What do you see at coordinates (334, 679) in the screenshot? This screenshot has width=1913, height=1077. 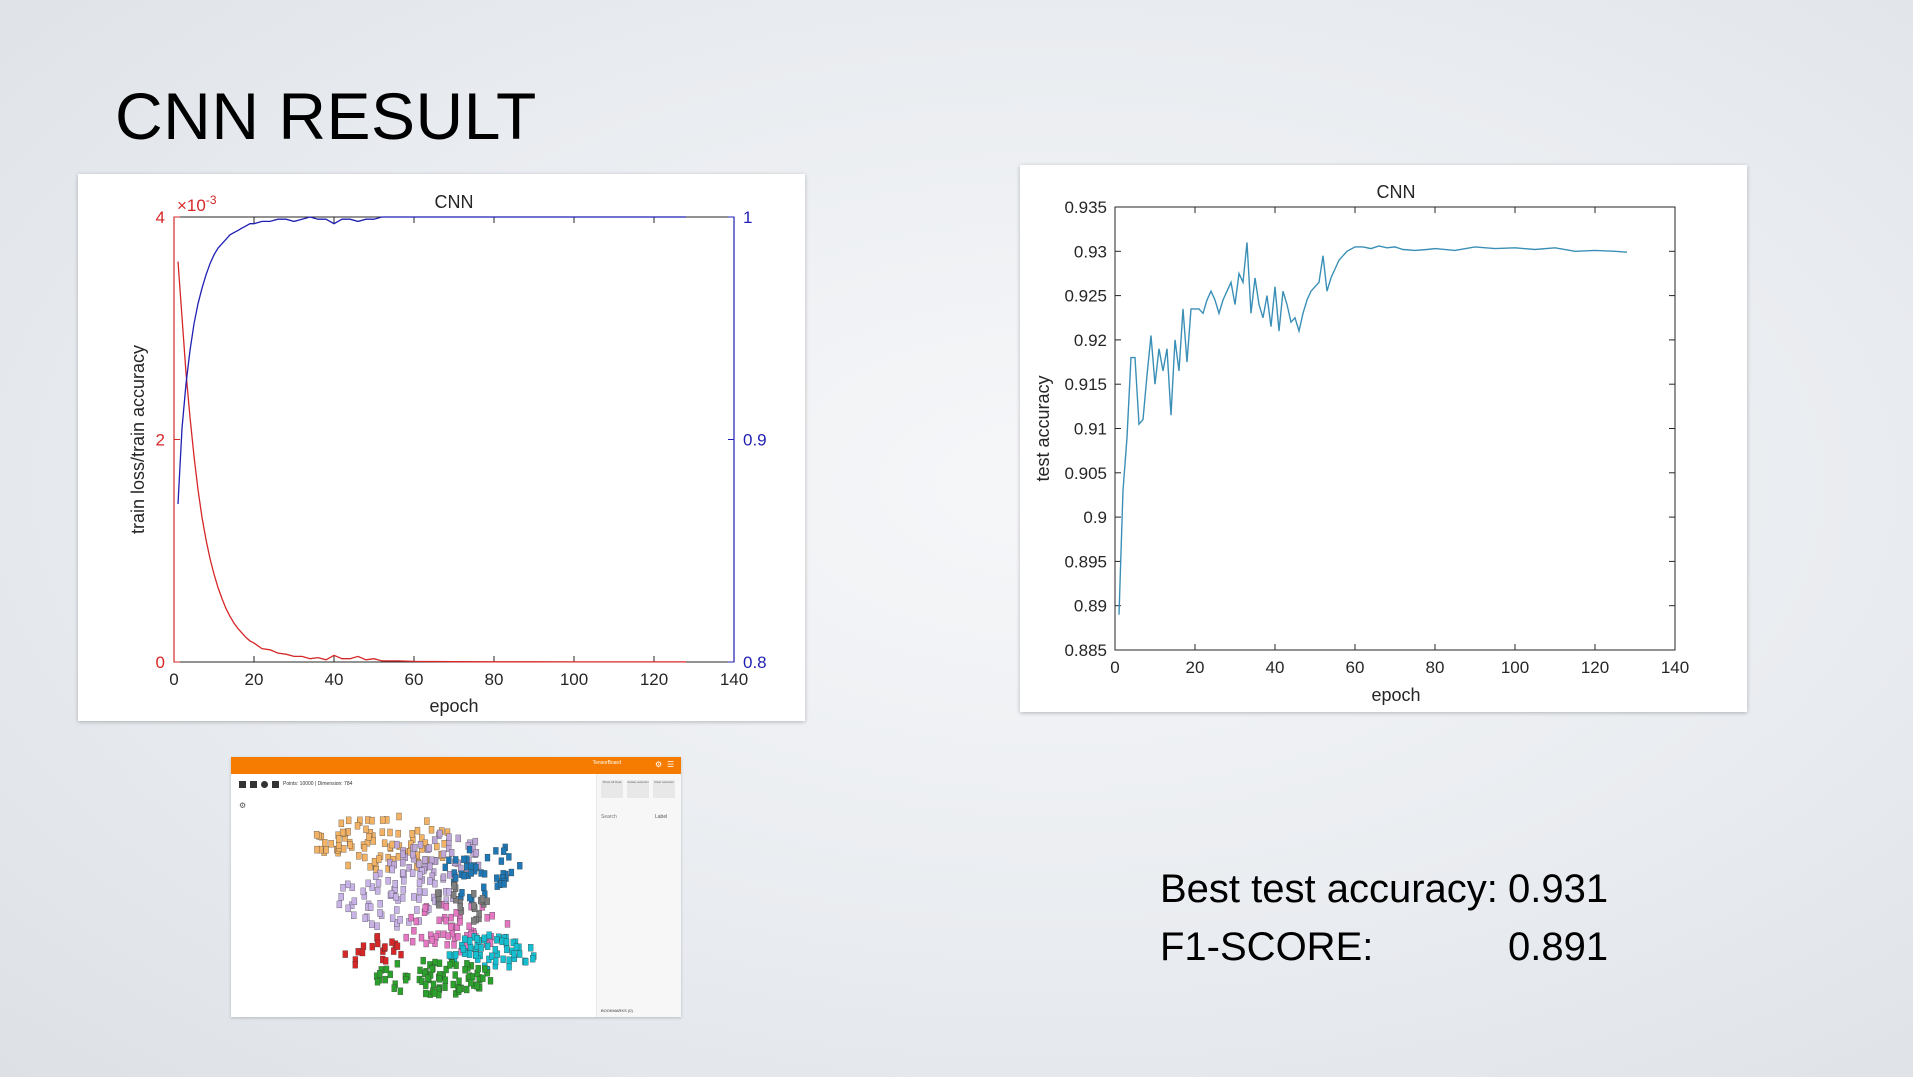 I see `x-tick-label: 40` at bounding box center [334, 679].